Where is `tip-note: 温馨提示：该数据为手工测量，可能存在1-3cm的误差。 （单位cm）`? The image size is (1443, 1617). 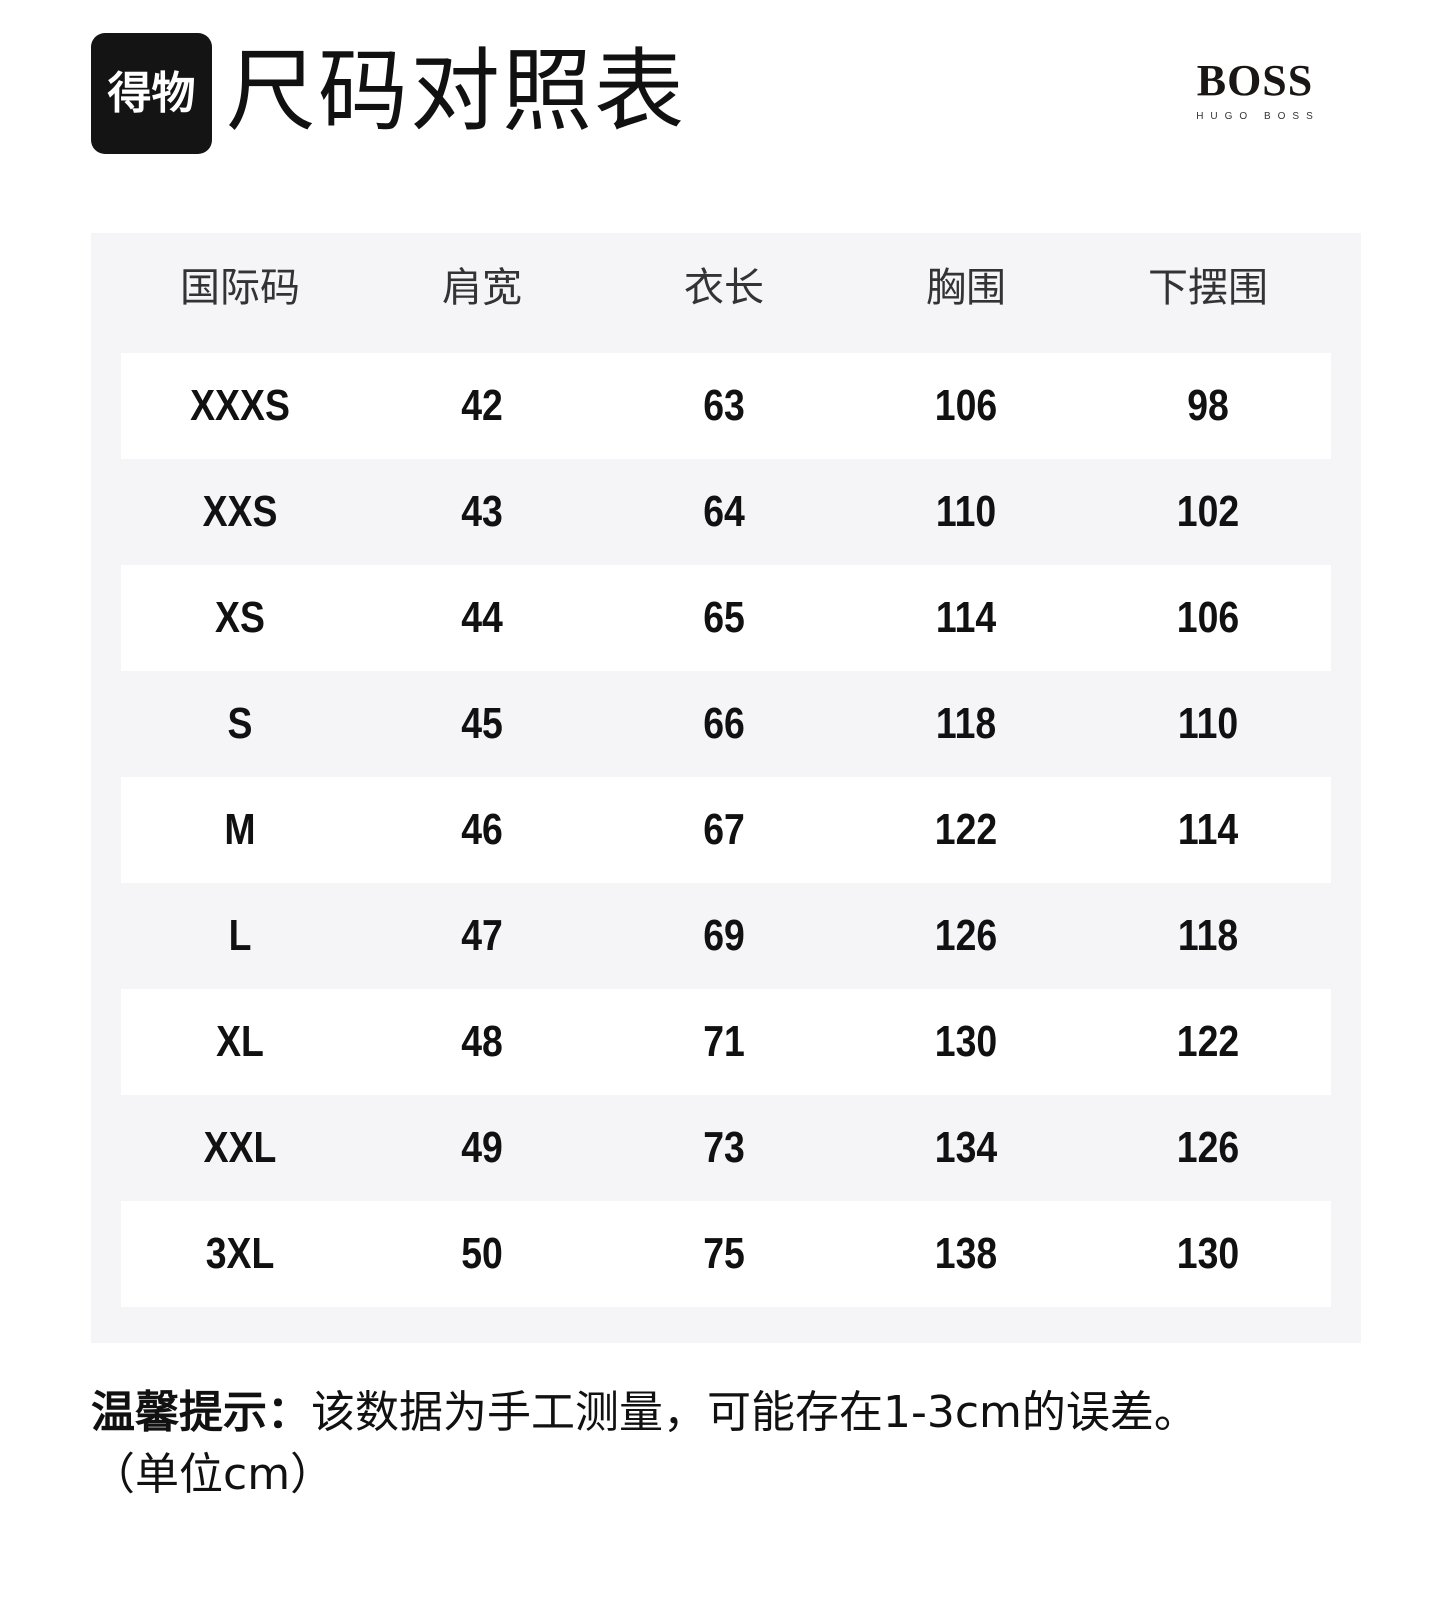 tip-note: 温馨提示：该数据为手工测量，可能存在1-3cm的误差。 （单位cm） is located at coordinates (751, 1444).